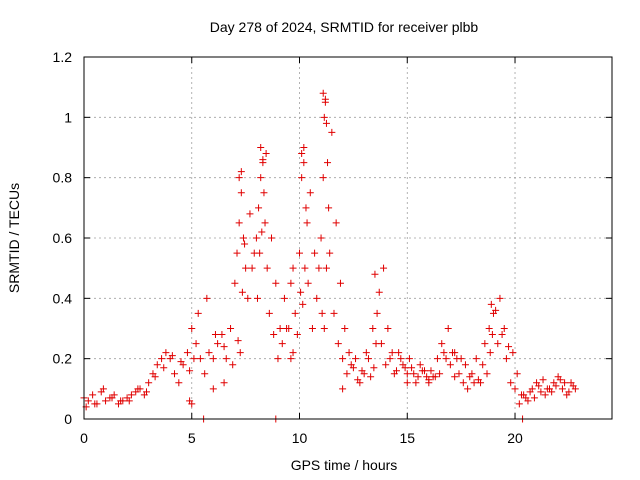  I want to click on x-tick-label: 15, so click(407, 438).